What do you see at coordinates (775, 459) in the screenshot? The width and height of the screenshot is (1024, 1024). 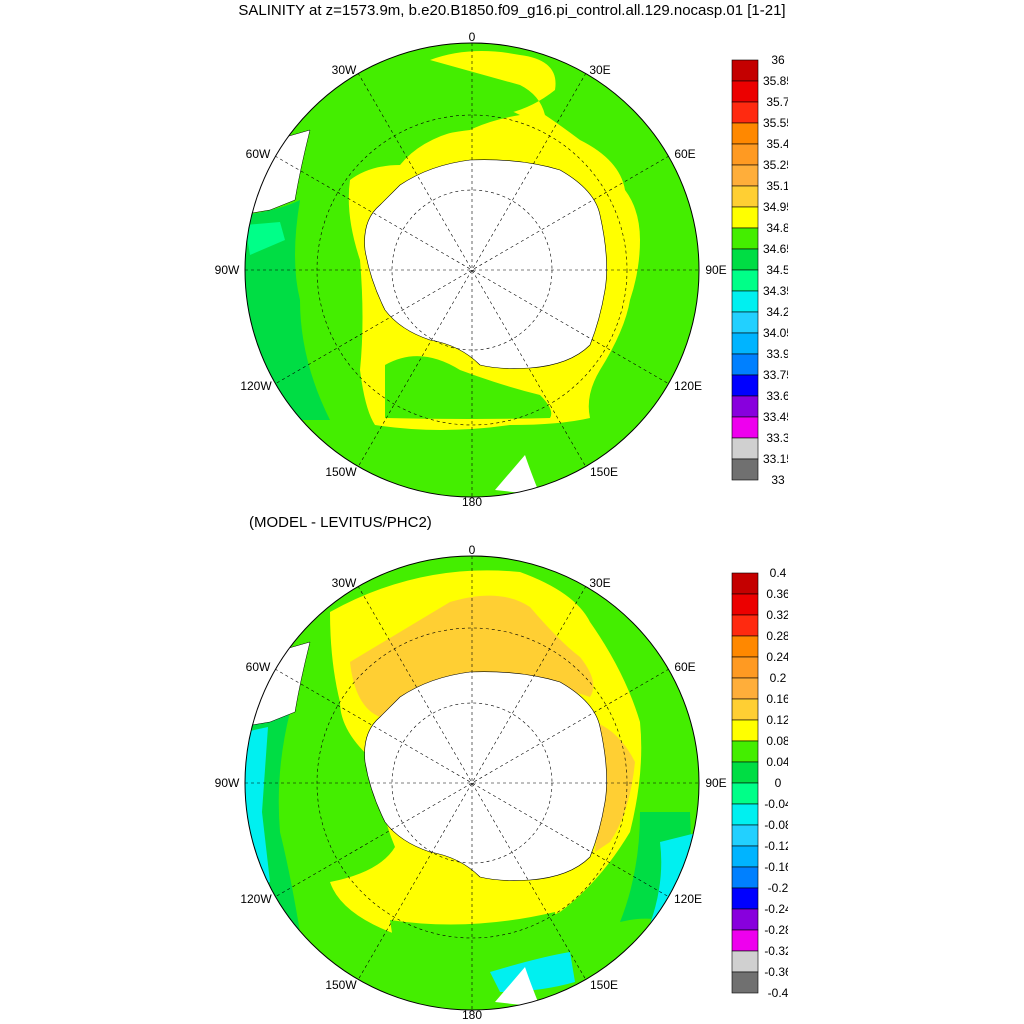 I see `colorbar-tick-label: 33.15` at bounding box center [775, 459].